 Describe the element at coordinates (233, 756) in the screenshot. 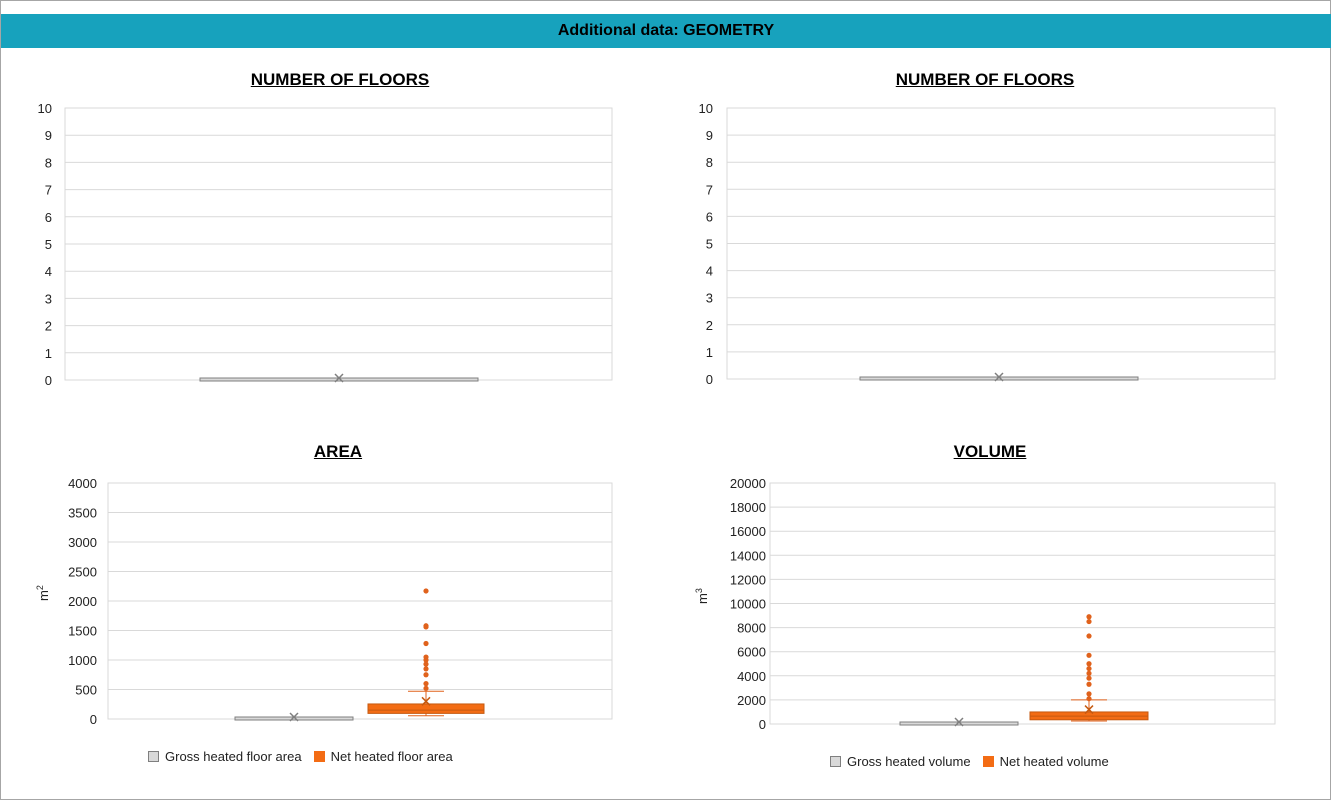

I see `legend-label-gross-area: Gross heated floor area` at that location.